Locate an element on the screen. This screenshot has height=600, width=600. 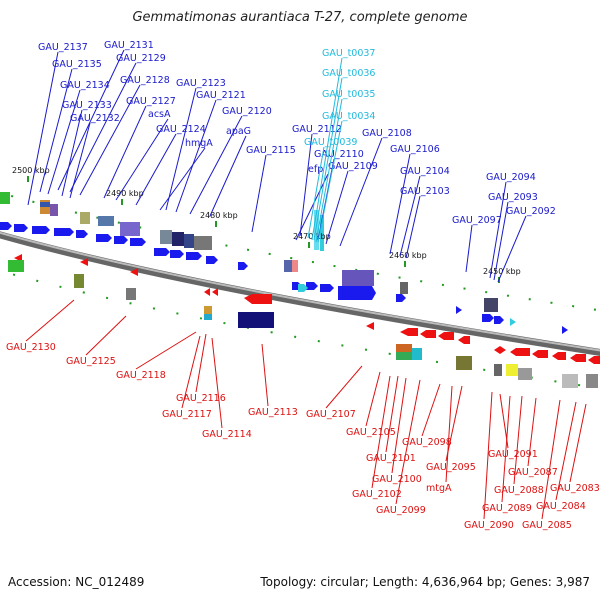
gene-label: GAU_2117 is located at coordinates (187, 414).